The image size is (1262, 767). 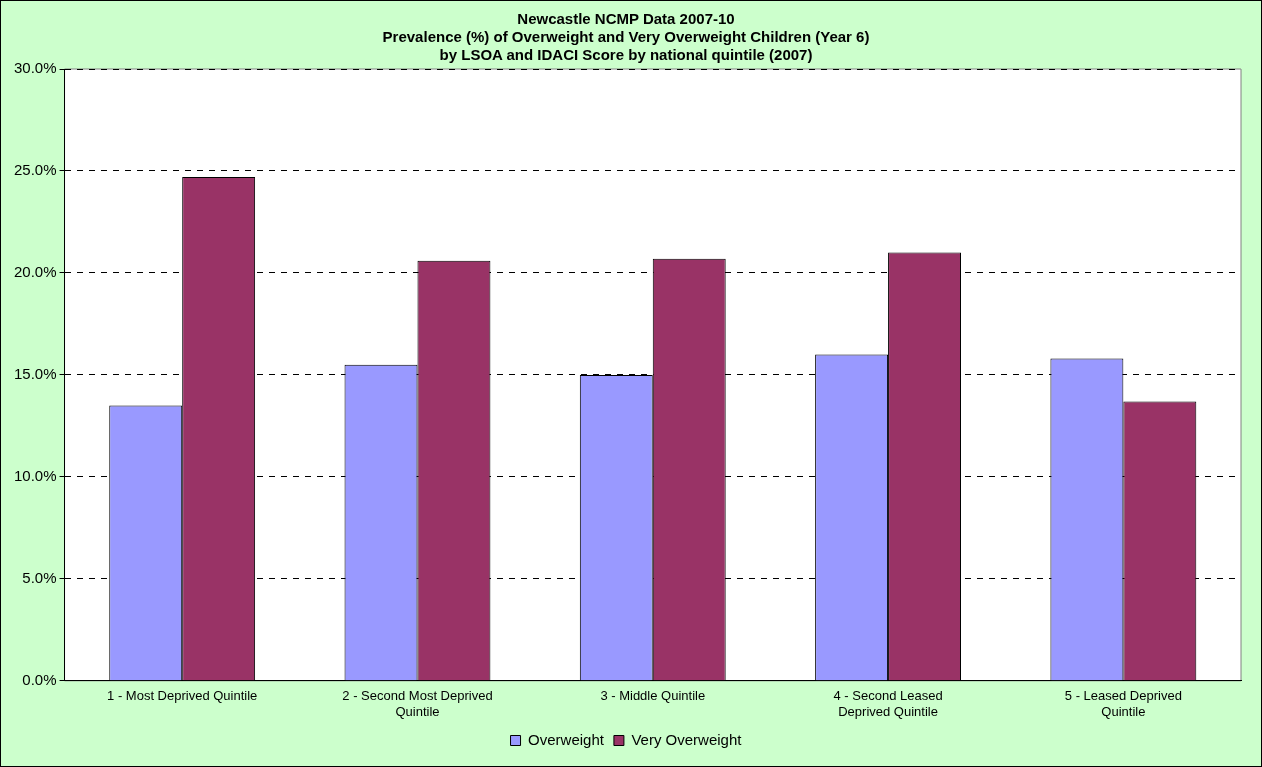 What do you see at coordinates (39, 679) in the screenshot?
I see `y-tick-label: 0.0%` at bounding box center [39, 679].